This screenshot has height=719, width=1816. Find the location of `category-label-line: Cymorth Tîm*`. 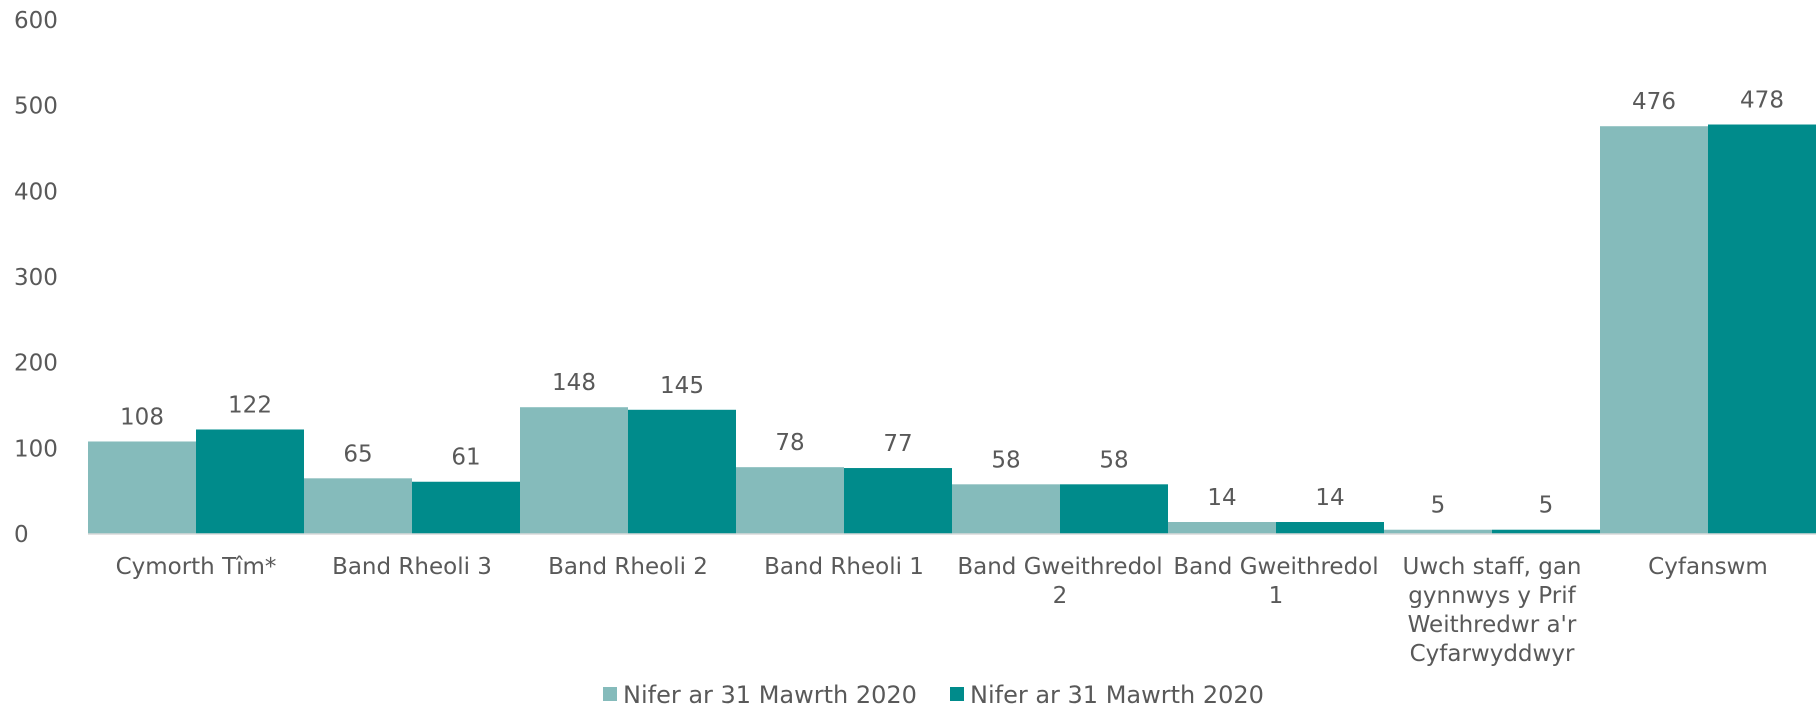

category-label-line: Cymorth Tîm* is located at coordinates (196, 567).